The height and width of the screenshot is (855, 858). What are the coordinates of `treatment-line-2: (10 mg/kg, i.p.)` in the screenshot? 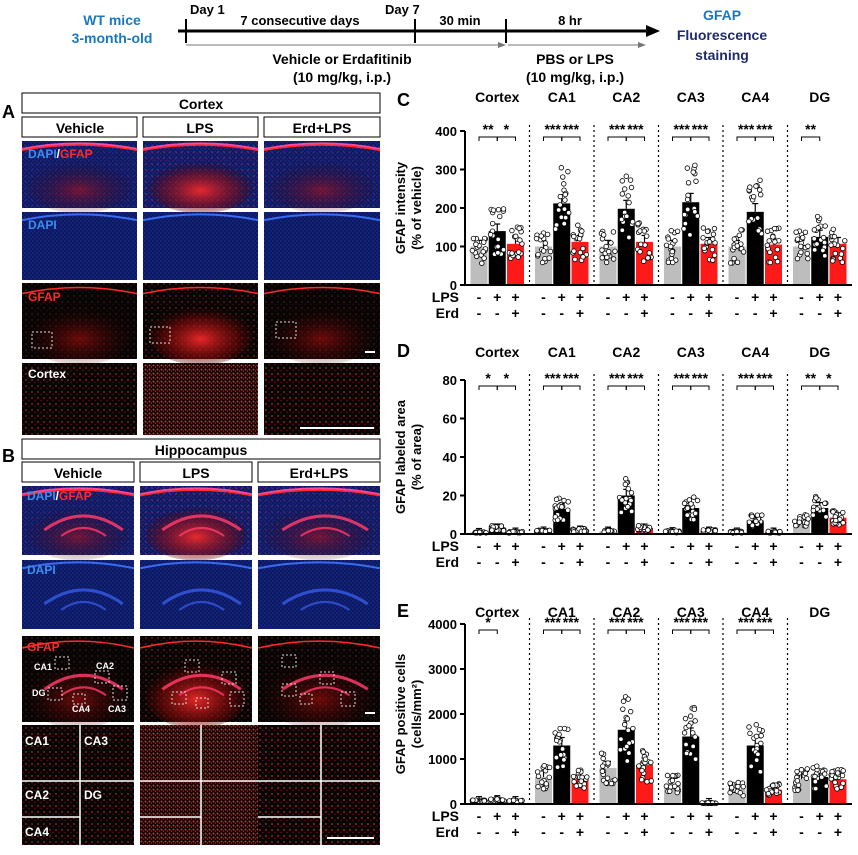 It's located at (342, 77).